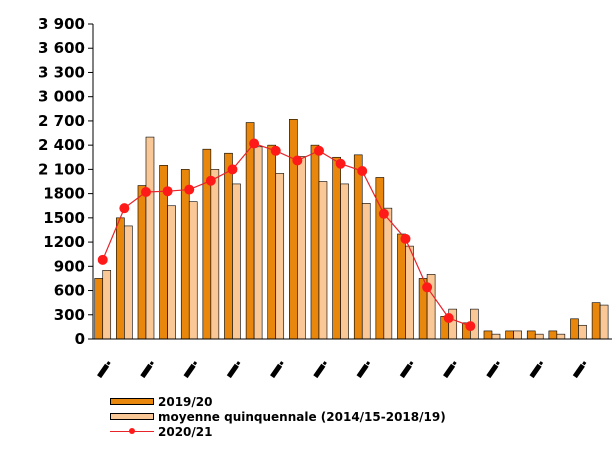  Describe the element at coordinates (69, 266) in the screenshot. I see `y-tick-label: 900` at that location.